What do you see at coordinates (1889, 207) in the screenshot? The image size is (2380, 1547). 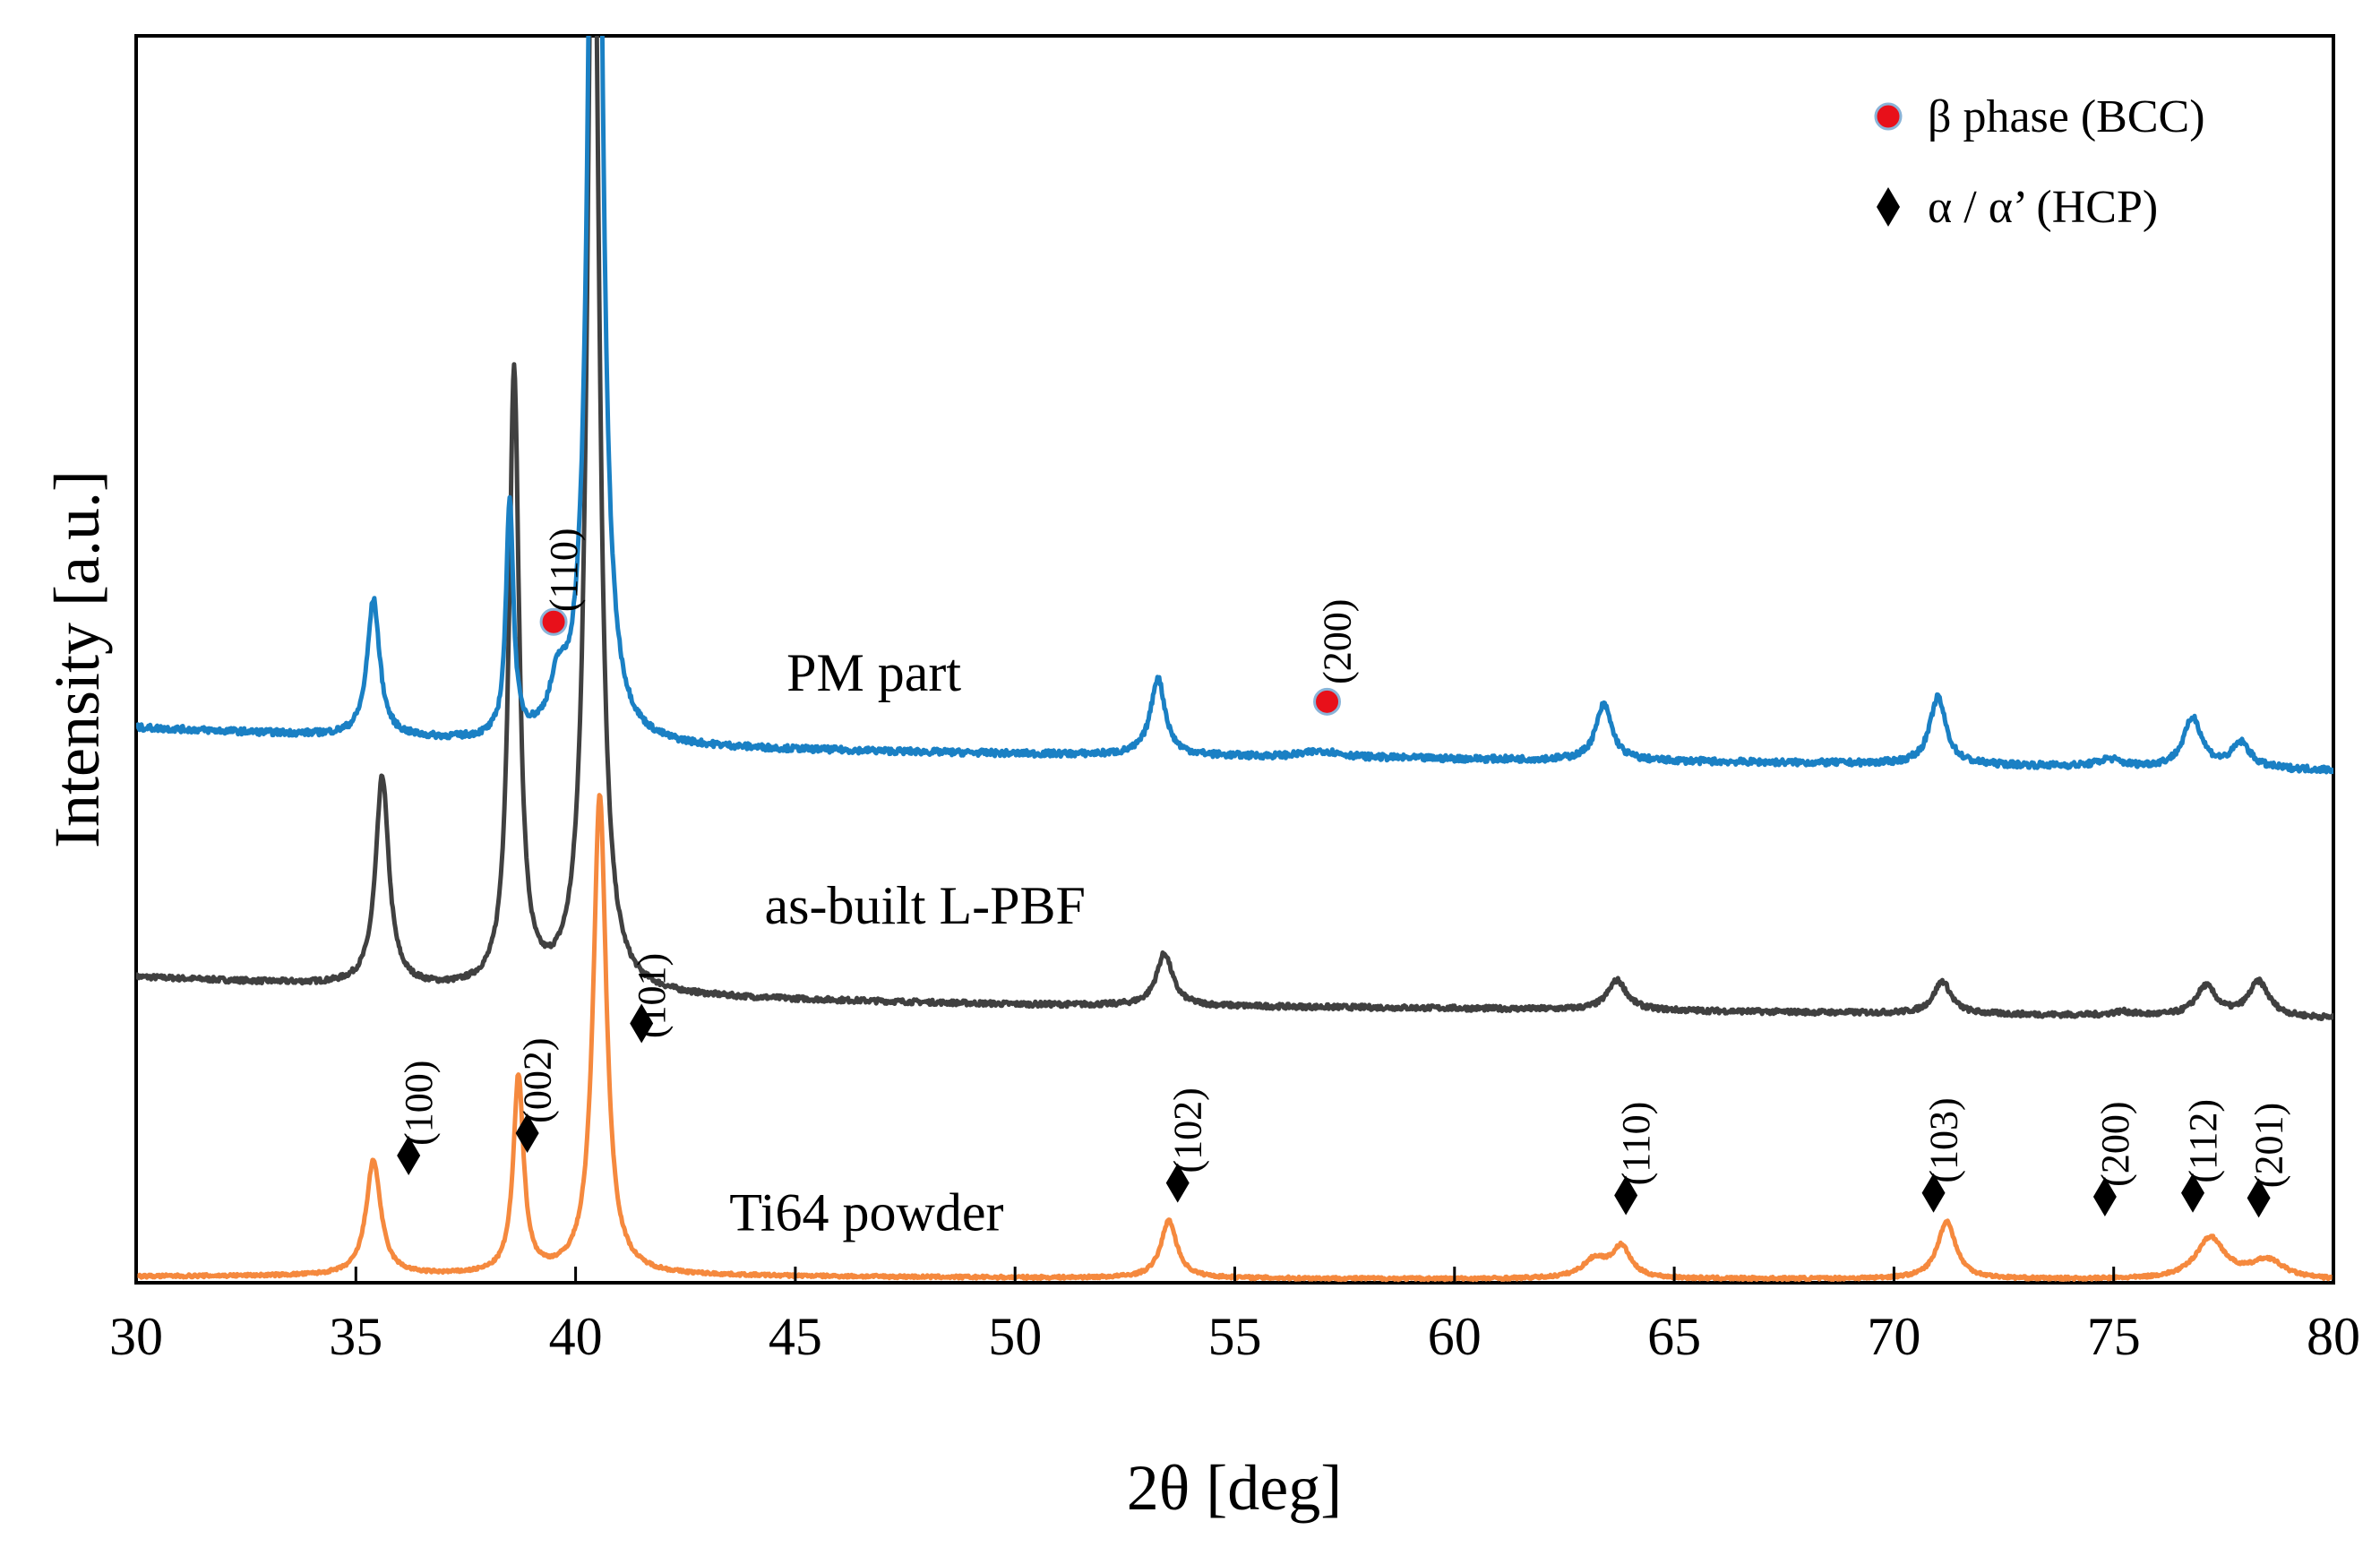 I see `legend-alpha-diamond-marker` at bounding box center [1889, 207].